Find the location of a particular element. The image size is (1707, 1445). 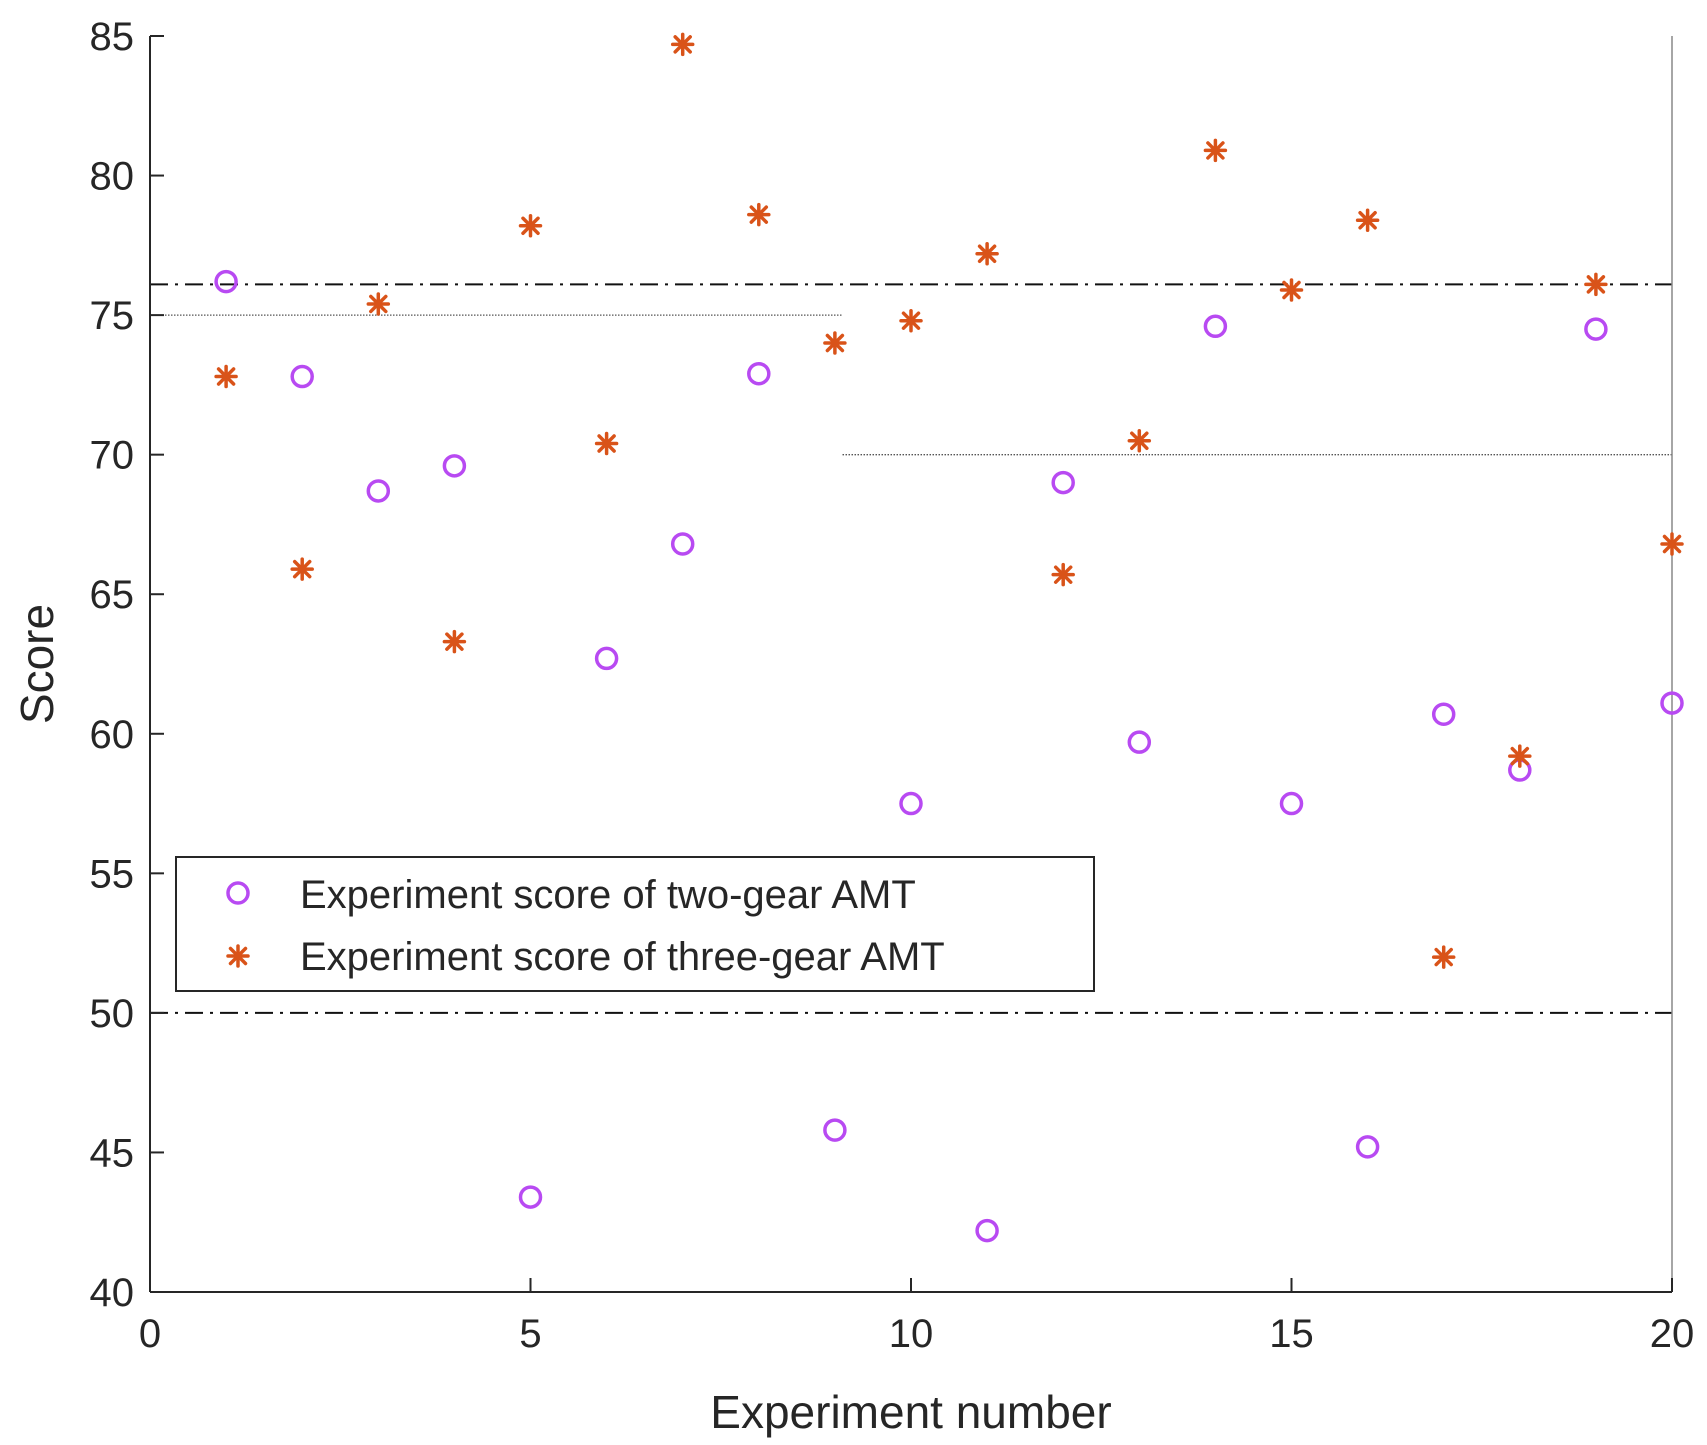

x-tick-label: 15 is located at coordinates (1291, 1334).